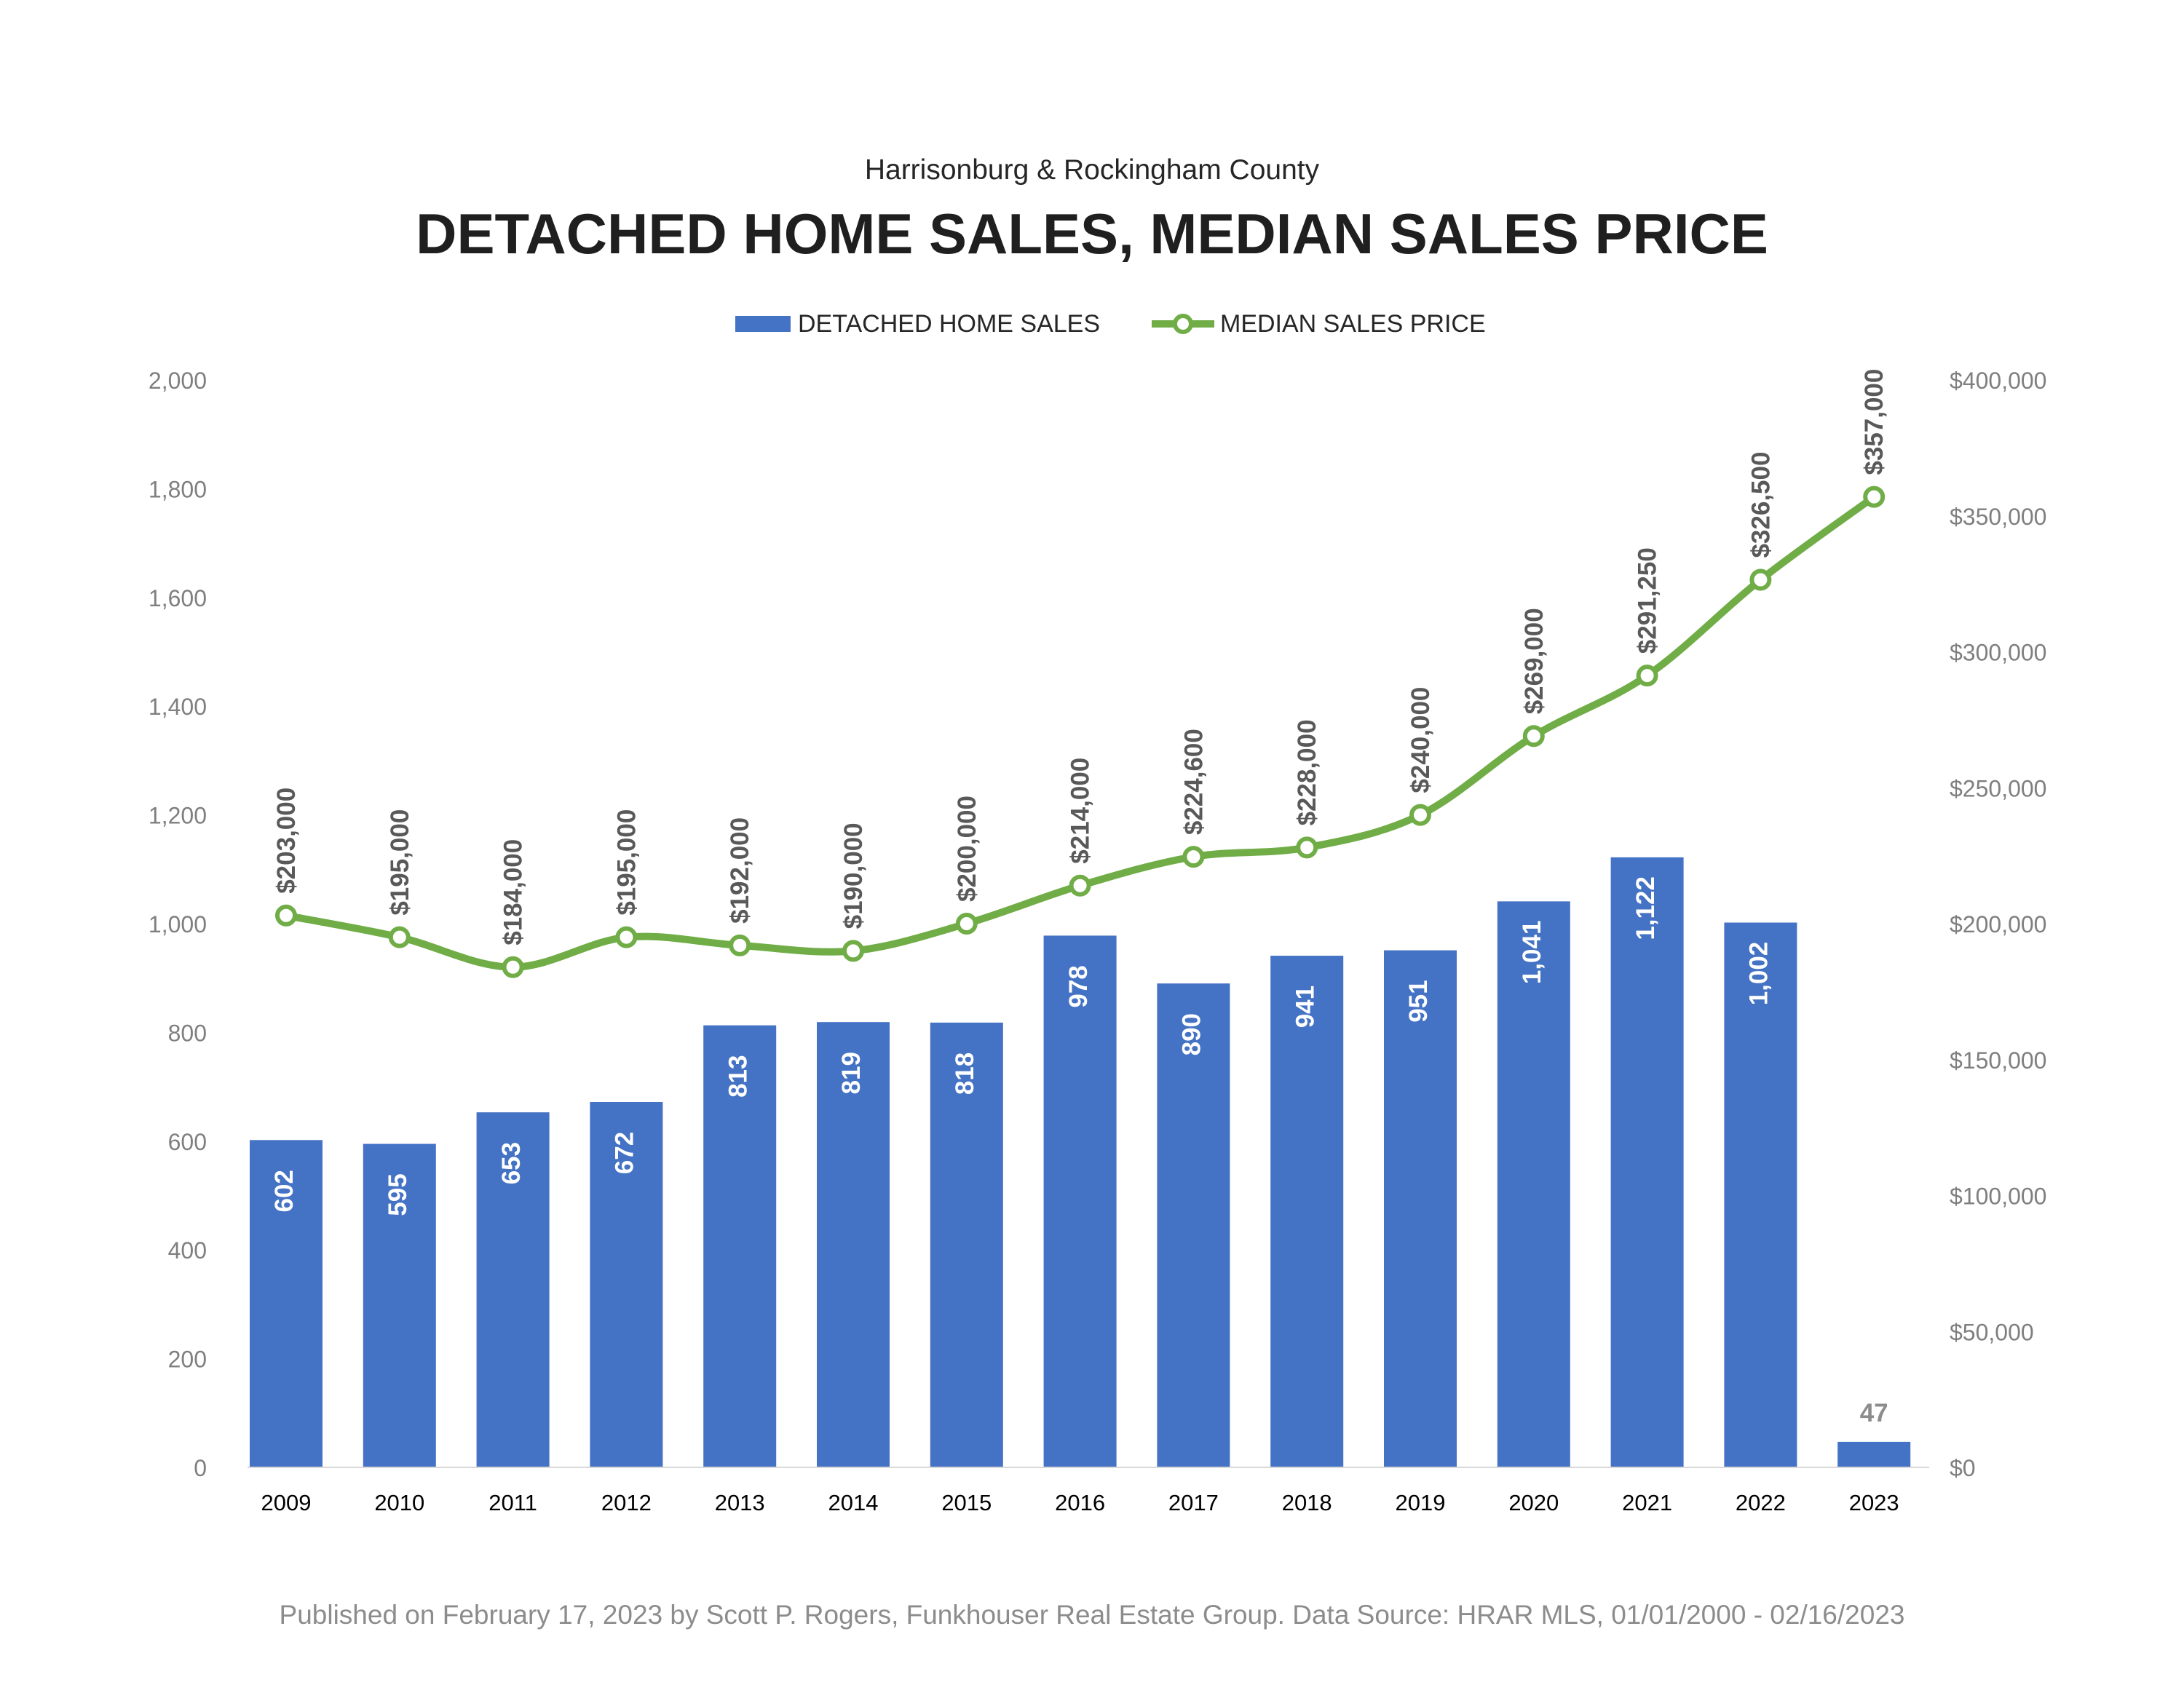  I want to click on price-point-2015, so click(966, 924).